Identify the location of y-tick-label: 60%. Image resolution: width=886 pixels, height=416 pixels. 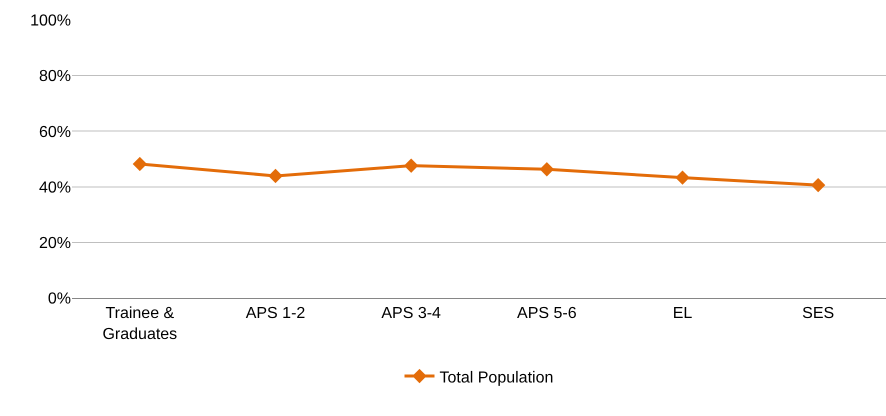
(54, 132).